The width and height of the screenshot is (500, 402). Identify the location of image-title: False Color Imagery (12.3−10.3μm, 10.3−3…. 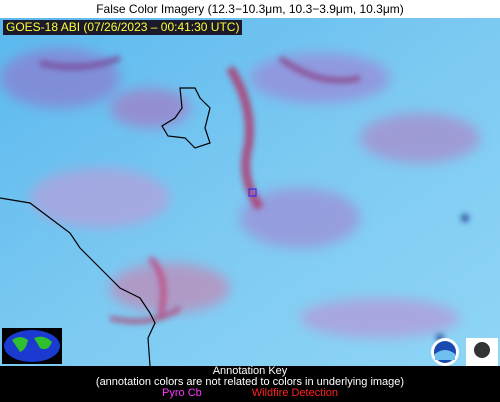
(250, 9).